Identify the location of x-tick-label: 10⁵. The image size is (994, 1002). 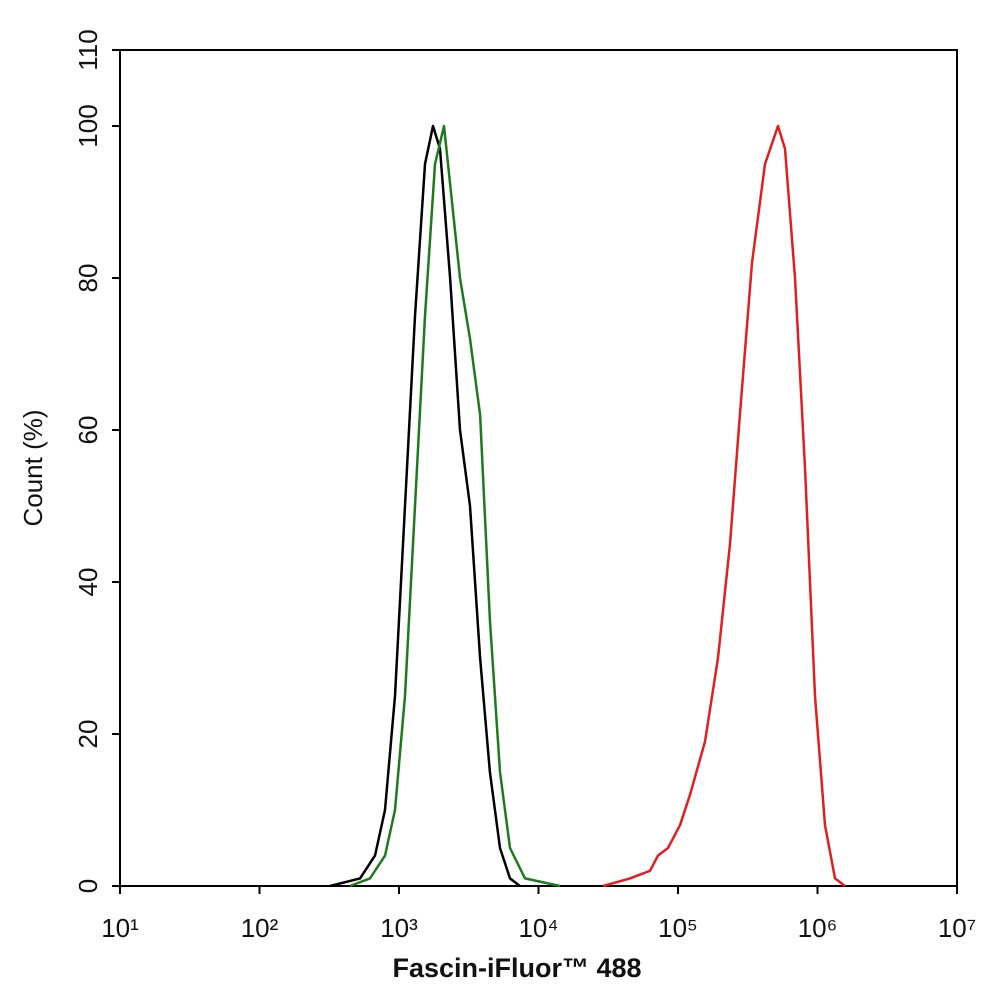
(678, 928).